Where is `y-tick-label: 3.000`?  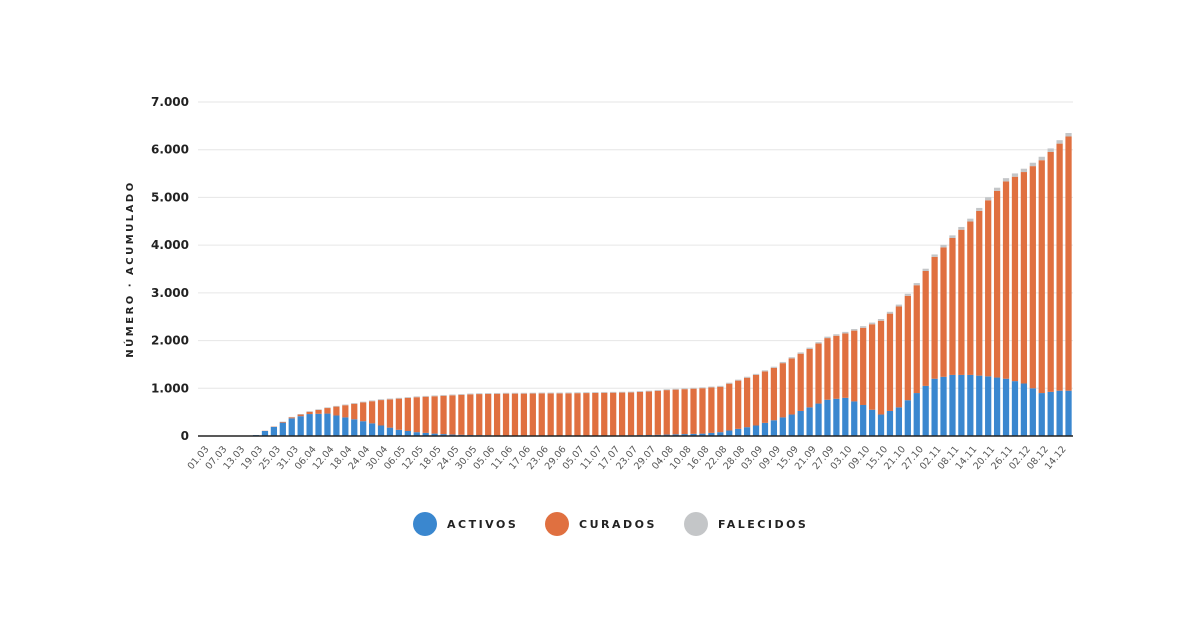 y-tick-label: 3.000 is located at coordinates (170, 293).